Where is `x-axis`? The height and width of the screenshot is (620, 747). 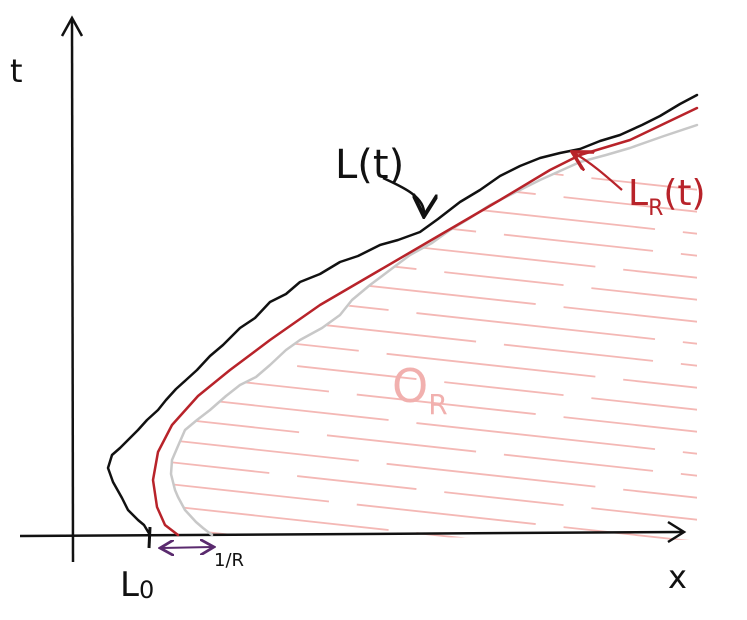 x-axis is located at coordinates (351, 534).